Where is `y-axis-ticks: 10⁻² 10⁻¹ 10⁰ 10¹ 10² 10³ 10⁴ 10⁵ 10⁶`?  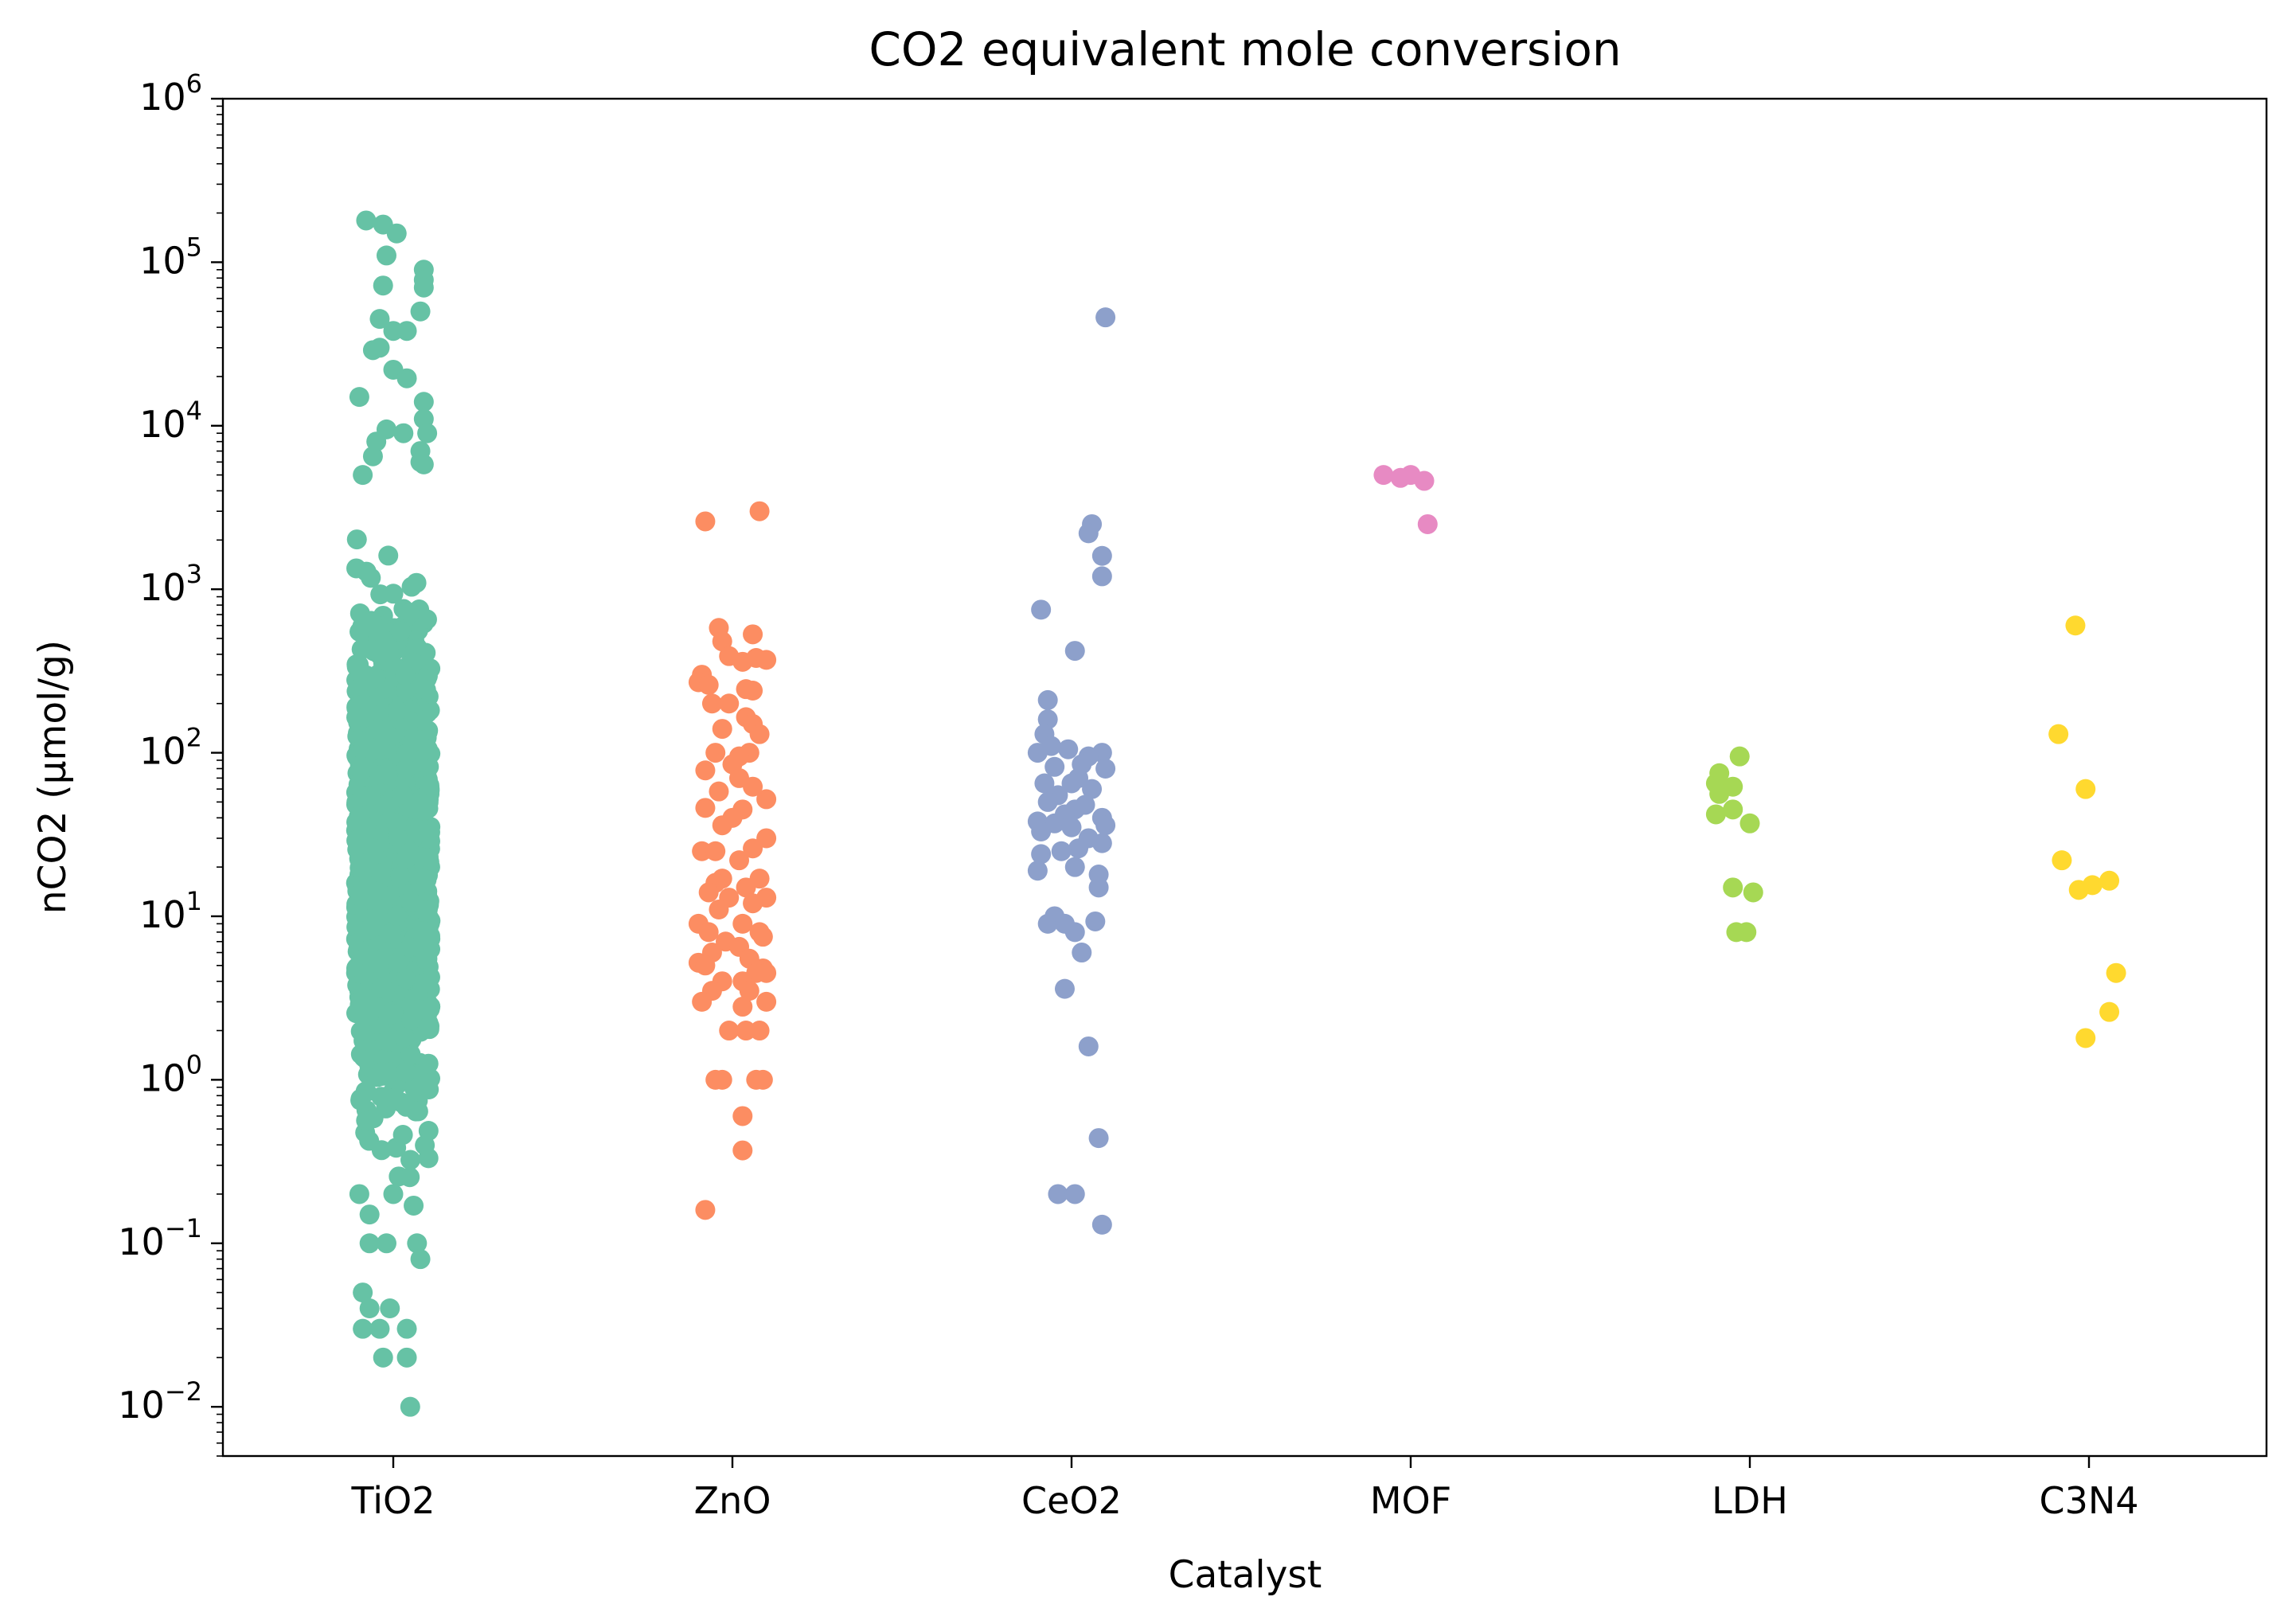 y-axis-ticks: 10⁻² 10⁻¹ 10⁰ 10¹ 10² 10³ 10⁴ 10⁵ 10⁶ is located at coordinates (170, 762).